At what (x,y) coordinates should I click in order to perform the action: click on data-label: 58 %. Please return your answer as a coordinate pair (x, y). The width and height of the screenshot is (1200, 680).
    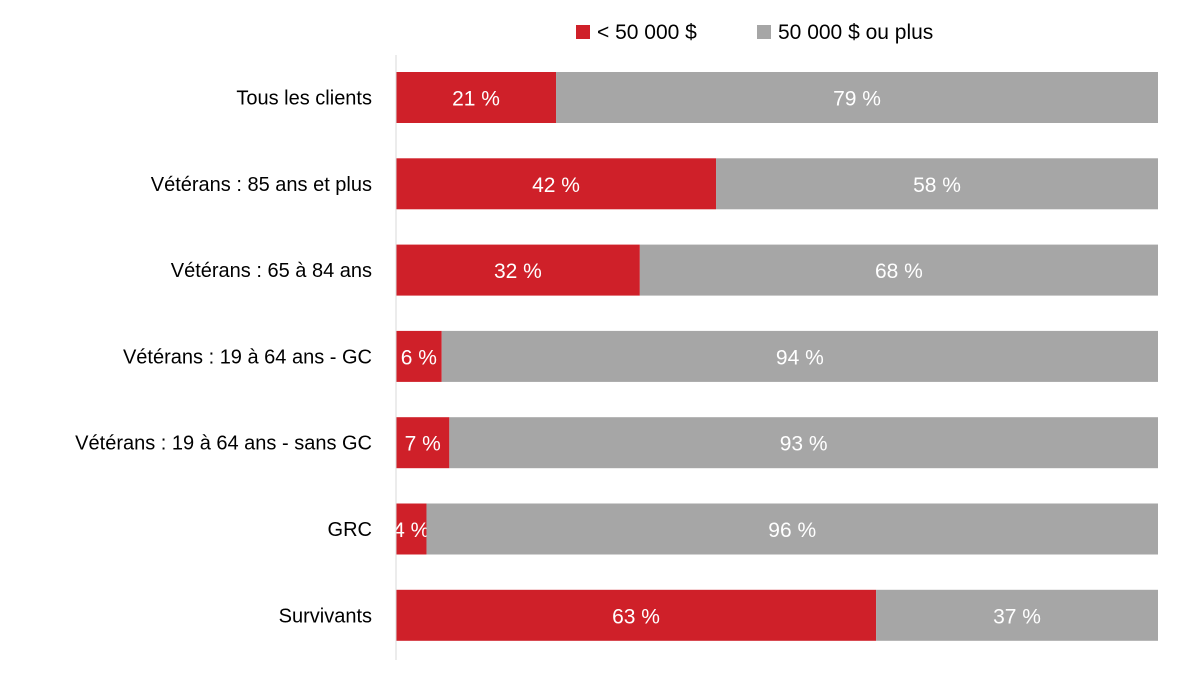
    Looking at the image, I should click on (937, 185).